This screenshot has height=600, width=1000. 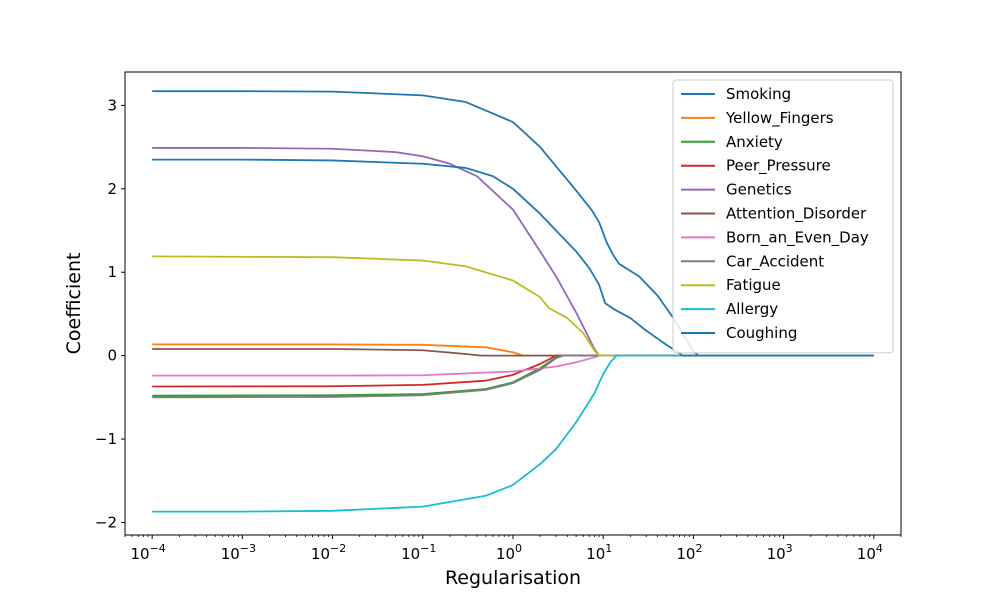 I want to click on legend-label: Yellow_Fingers, so click(x=779, y=118).